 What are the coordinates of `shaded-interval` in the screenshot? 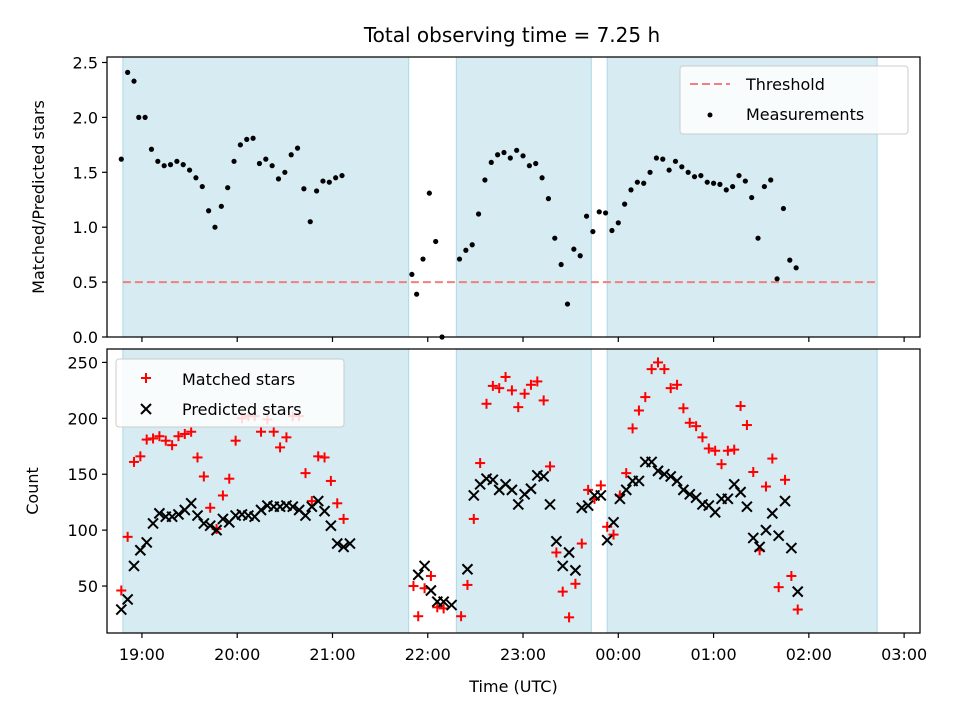 It's located at (523, 197).